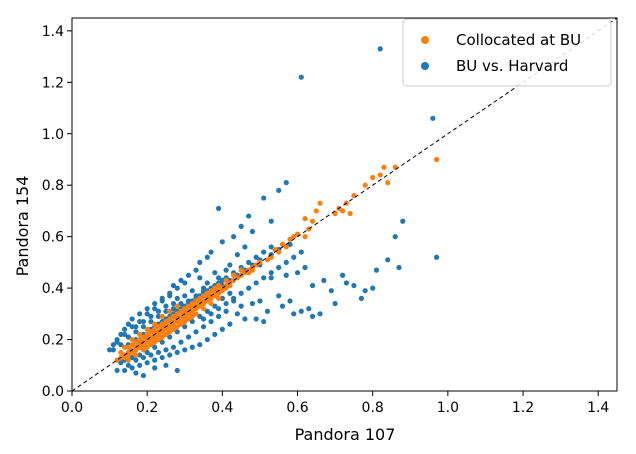 Image resolution: width=636 pixels, height=454 pixels. What do you see at coordinates (598, 408) in the screenshot?
I see `x-tick-label-7: 1.4` at bounding box center [598, 408].